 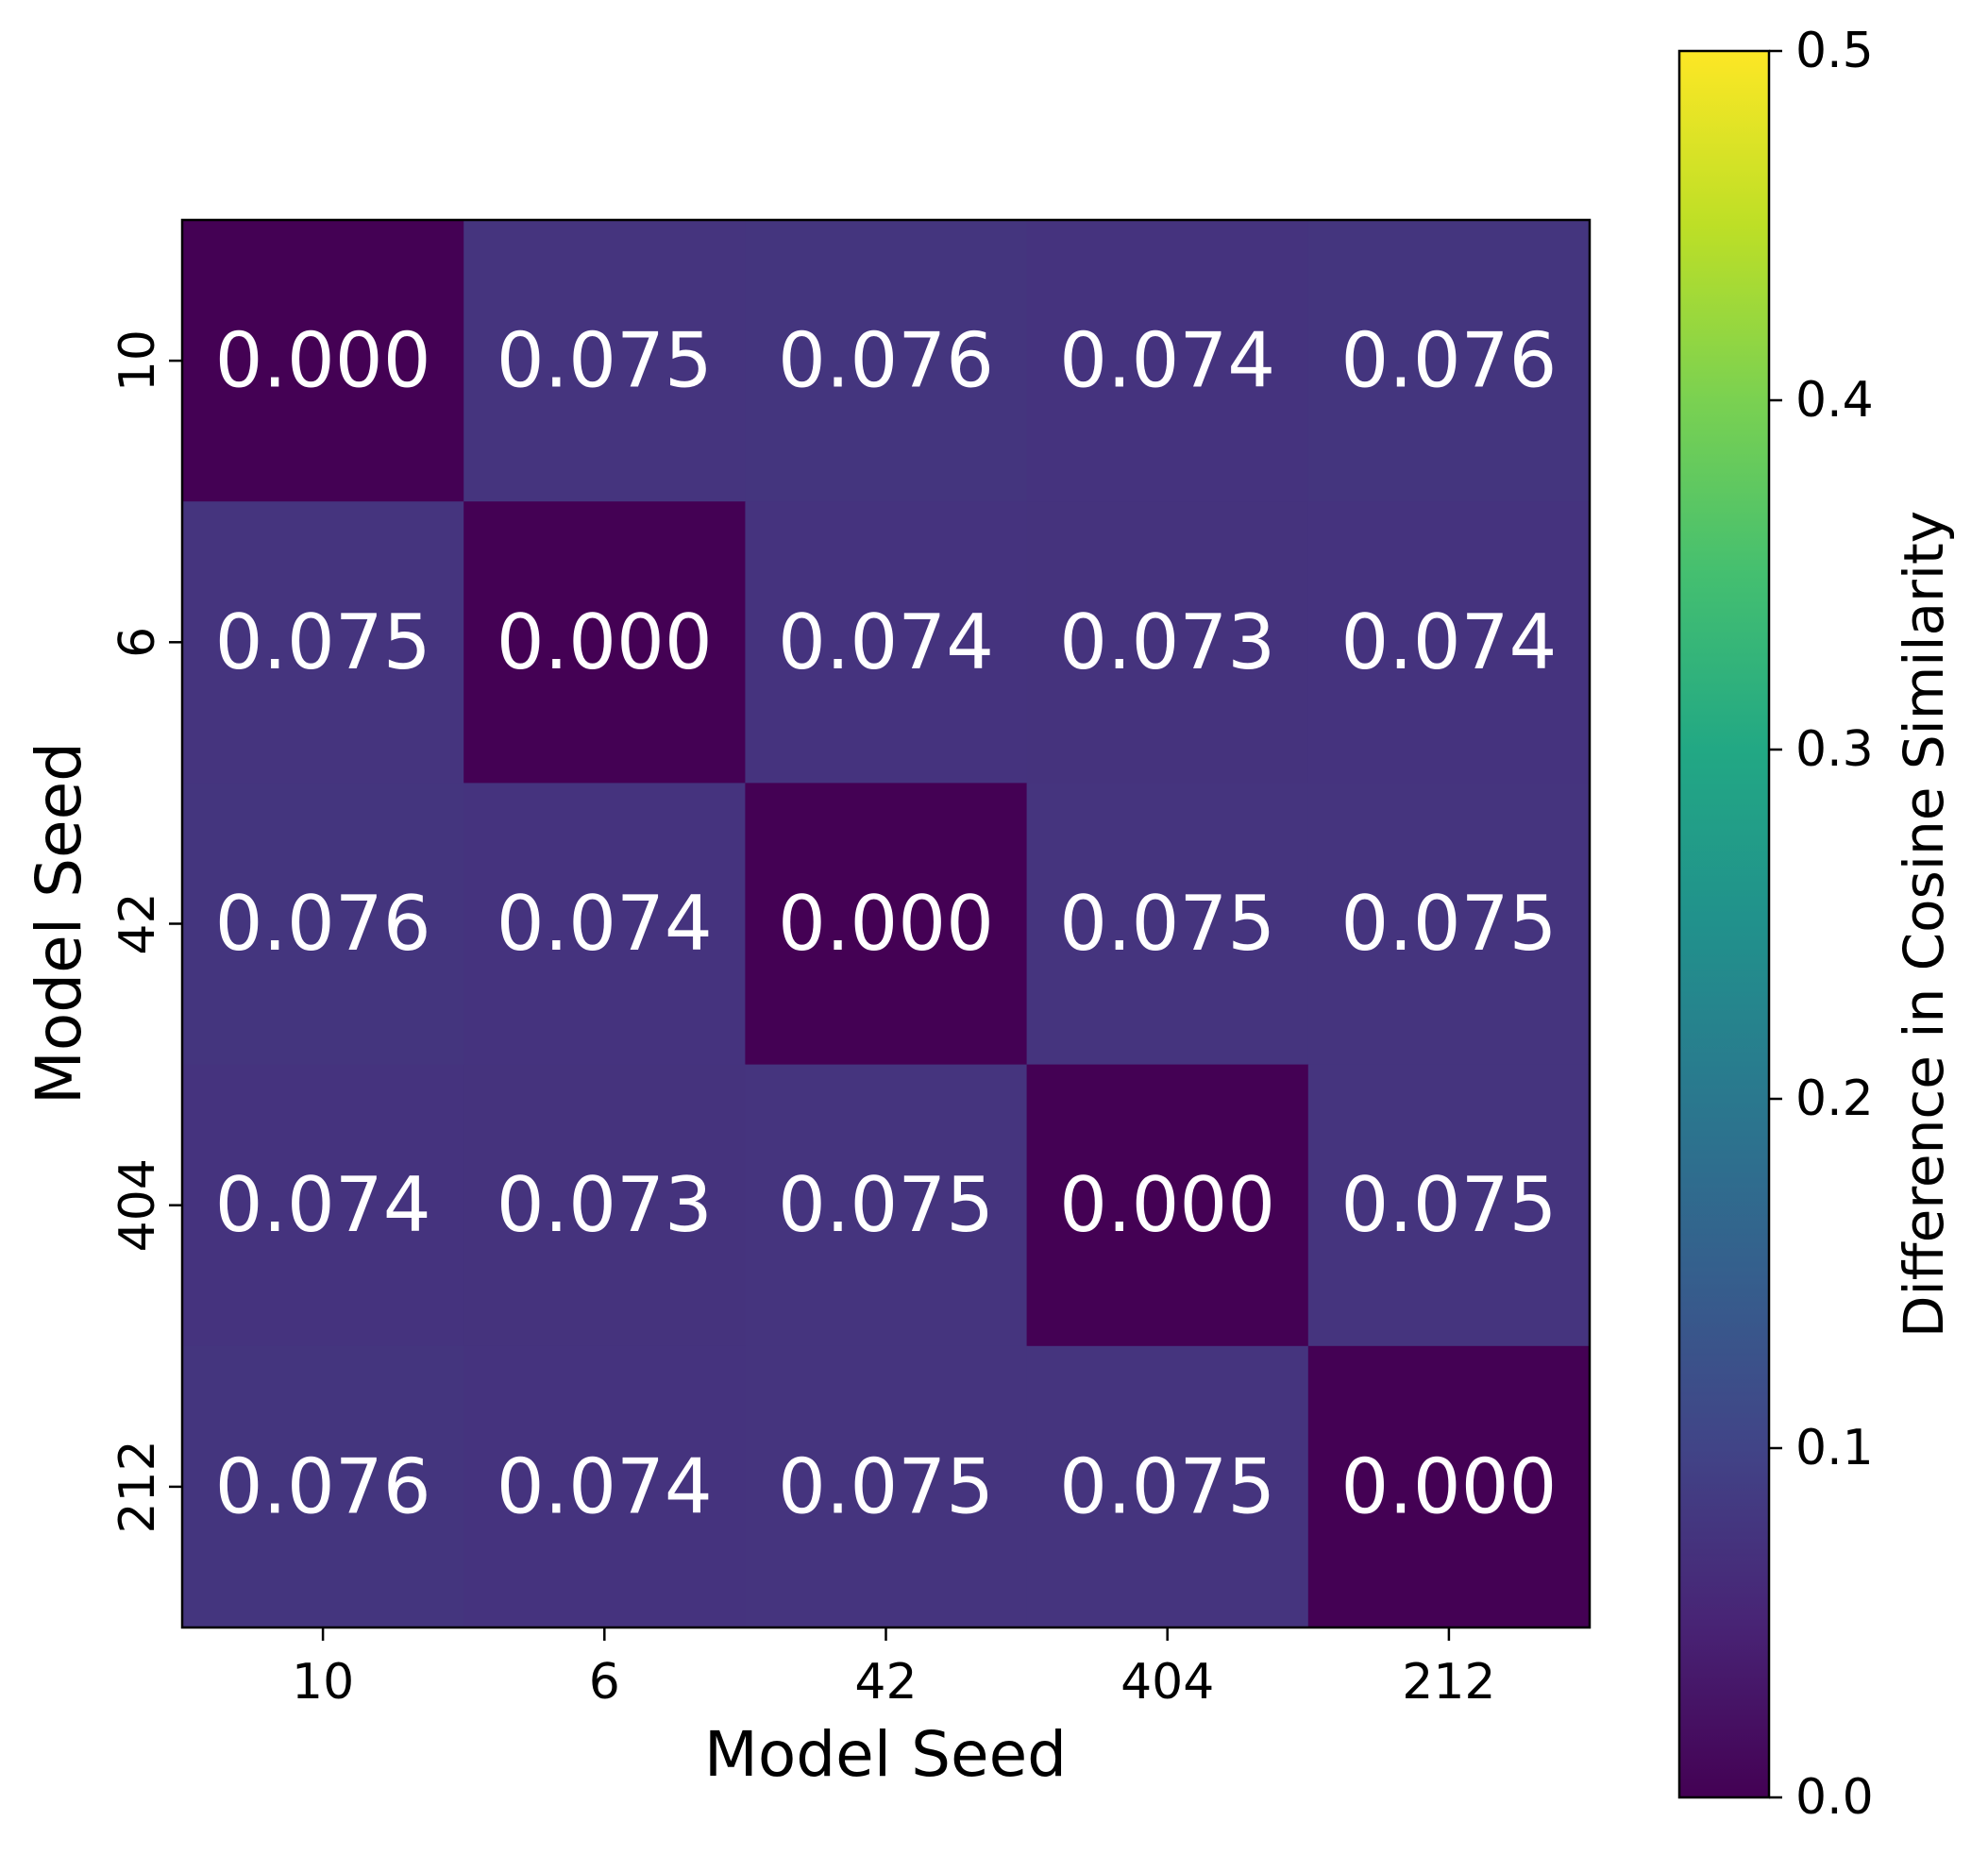 What do you see at coordinates (604, 1682) in the screenshot?
I see `x-tick-label: 6` at bounding box center [604, 1682].